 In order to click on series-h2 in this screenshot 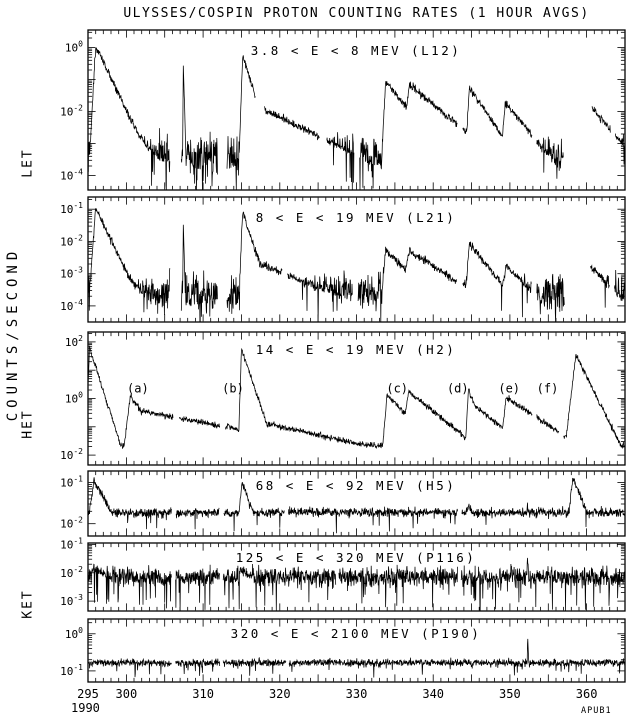, I will do `click(356, 397)`.